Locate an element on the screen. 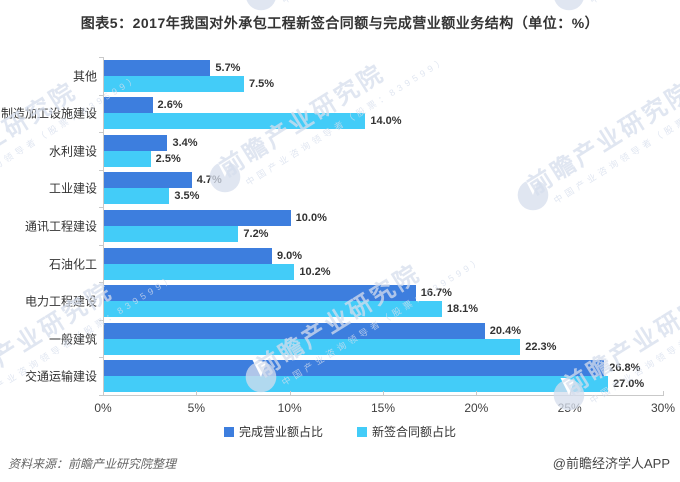 The height and width of the screenshot is (482, 680). bar-line: 2.5% is located at coordinates (384, 158).